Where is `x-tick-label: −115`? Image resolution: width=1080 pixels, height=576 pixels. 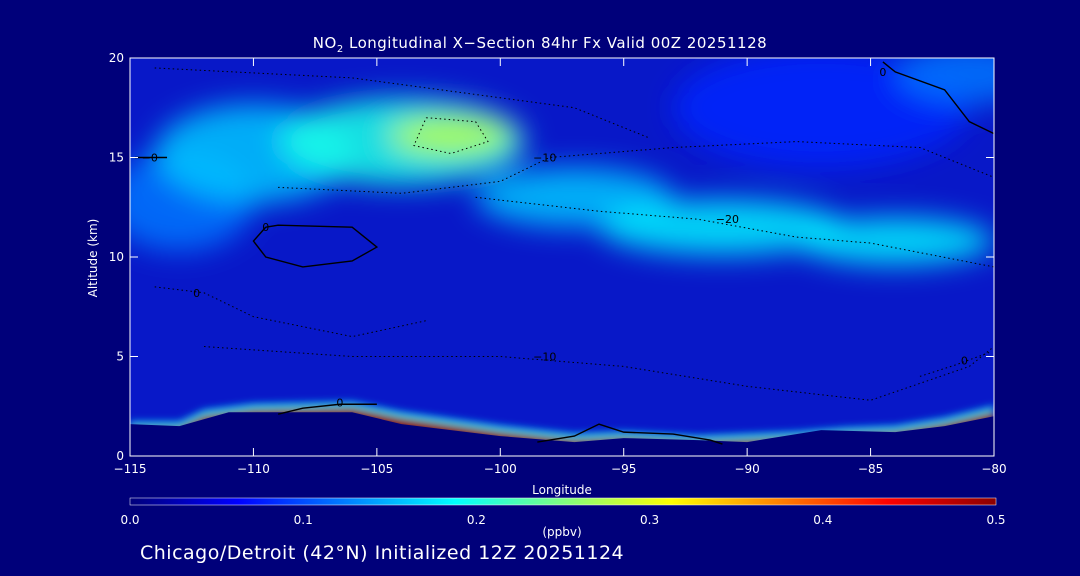 x-tick-label: −115 is located at coordinates (130, 469).